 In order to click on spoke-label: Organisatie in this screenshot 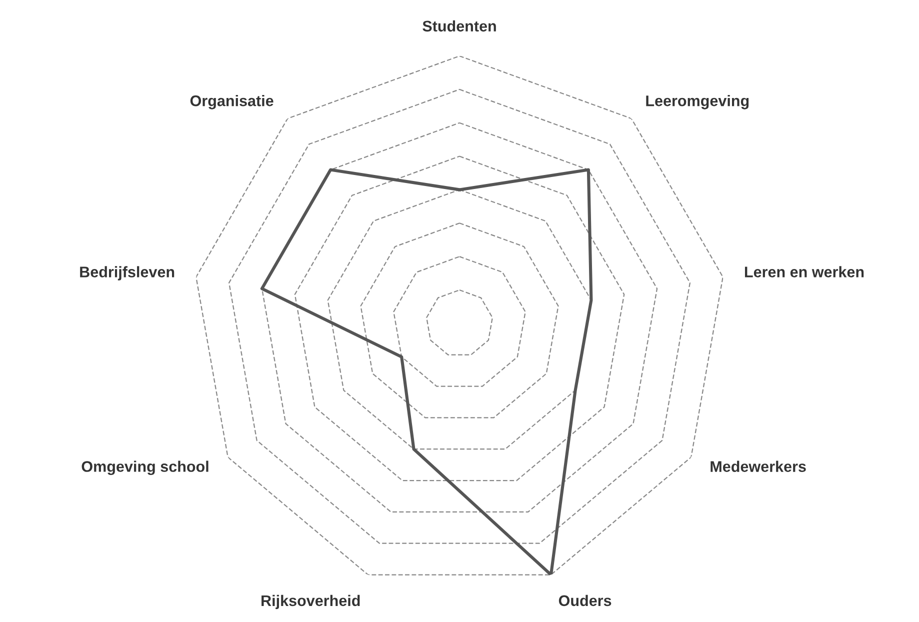, I will do `click(232, 102)`.